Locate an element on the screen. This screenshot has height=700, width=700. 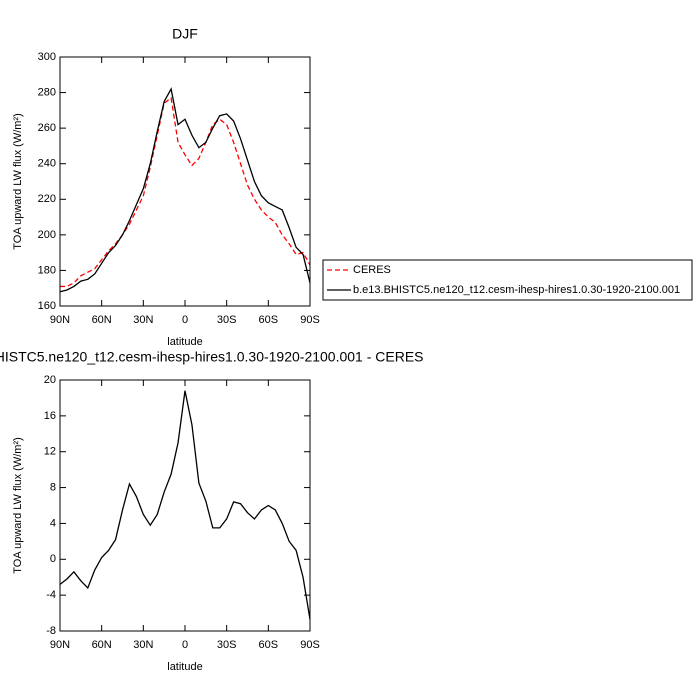
y-tick-label: 200 is located at coordinates (47, 235).